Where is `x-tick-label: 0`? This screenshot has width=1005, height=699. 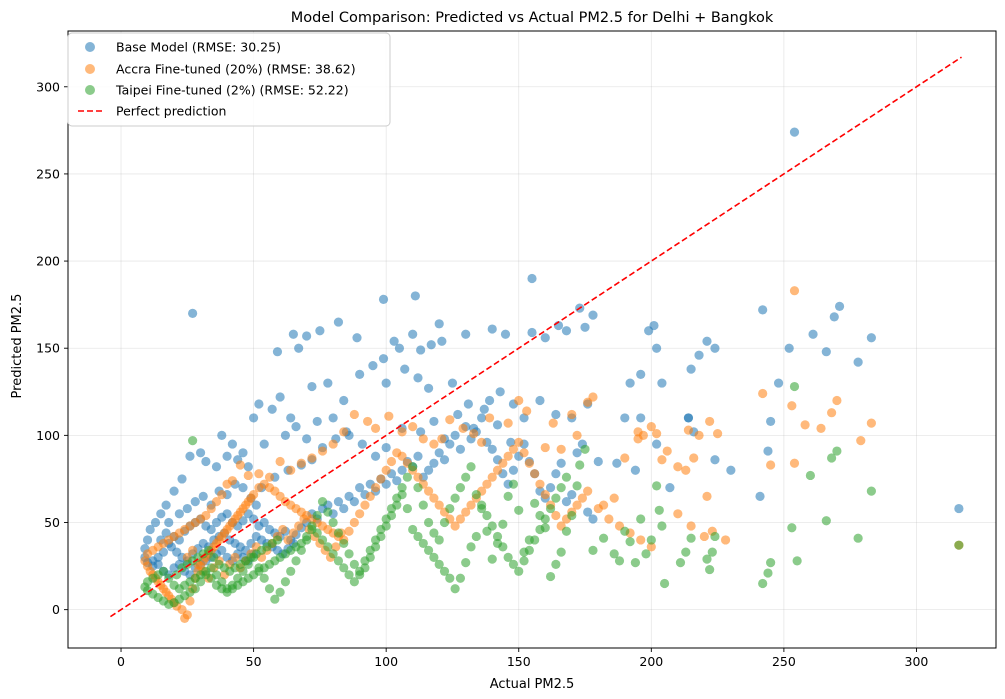
x-tick-label: 0 is located at coordinates (121, 661).